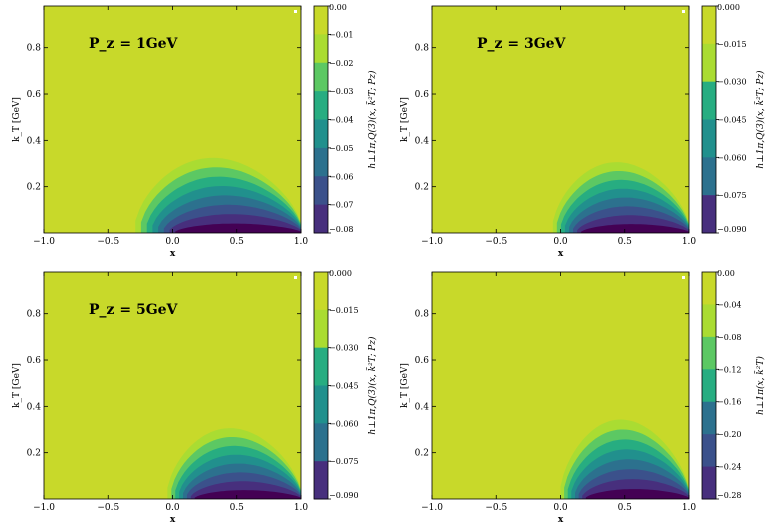 The image size is (768, 527). Describe the element at coordinates (729, 369) in the screenshot. I see `colorbar-tick-label: −0.12` at that location.